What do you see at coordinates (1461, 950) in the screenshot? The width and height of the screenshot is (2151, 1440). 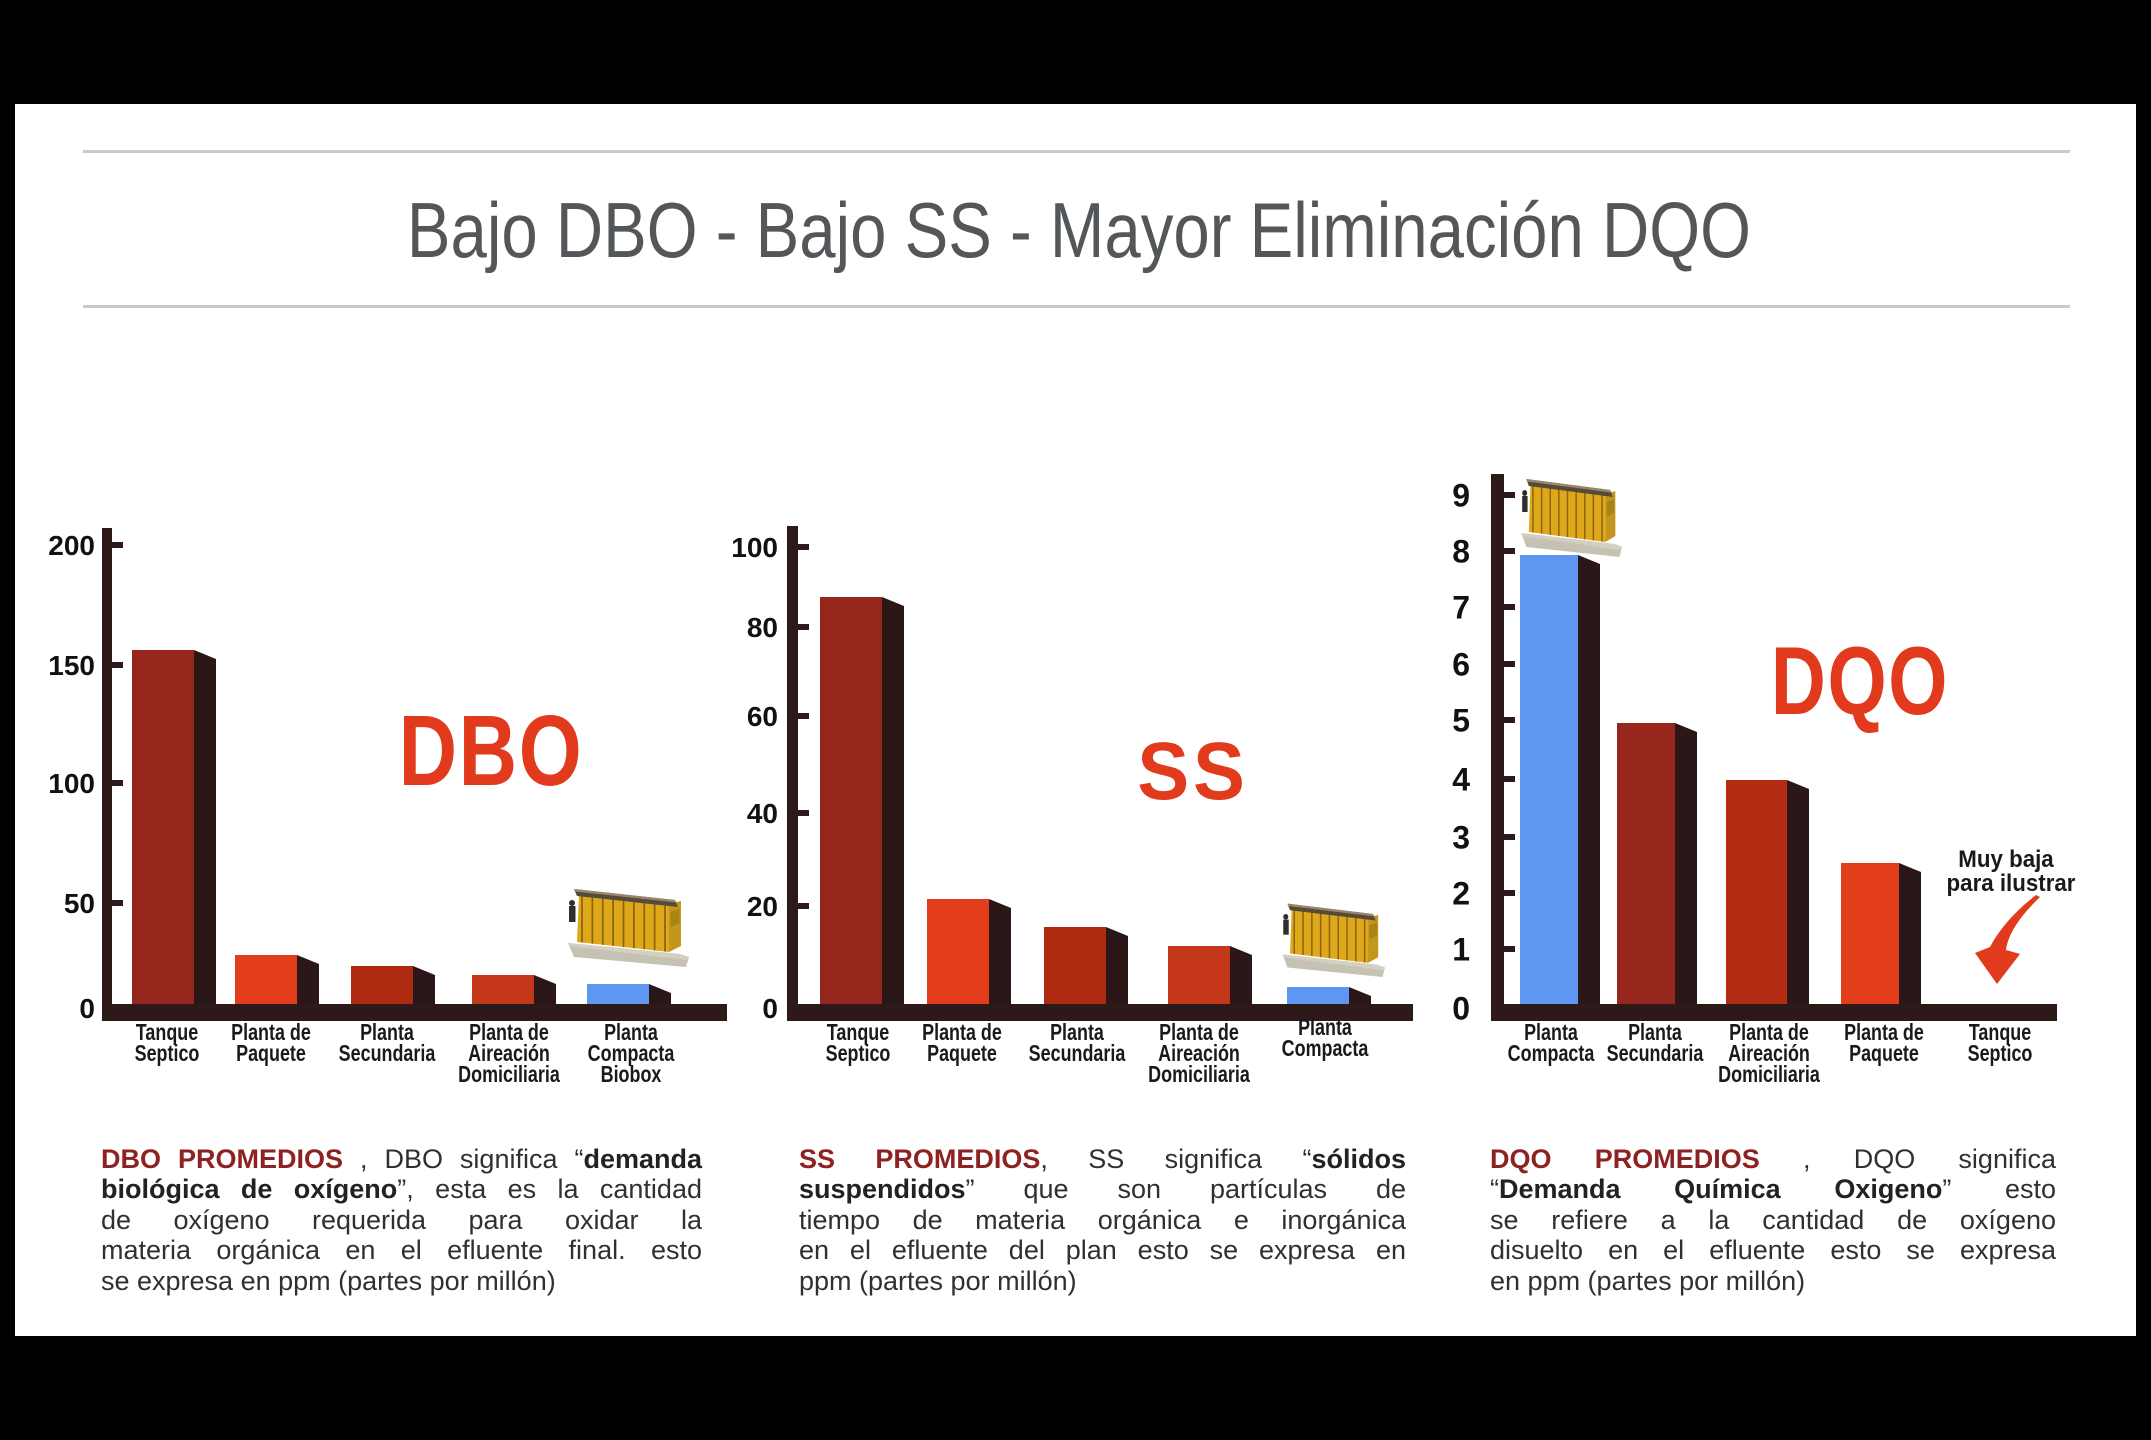 I see `svg-text: 1` at bounding box center [1461, 950].